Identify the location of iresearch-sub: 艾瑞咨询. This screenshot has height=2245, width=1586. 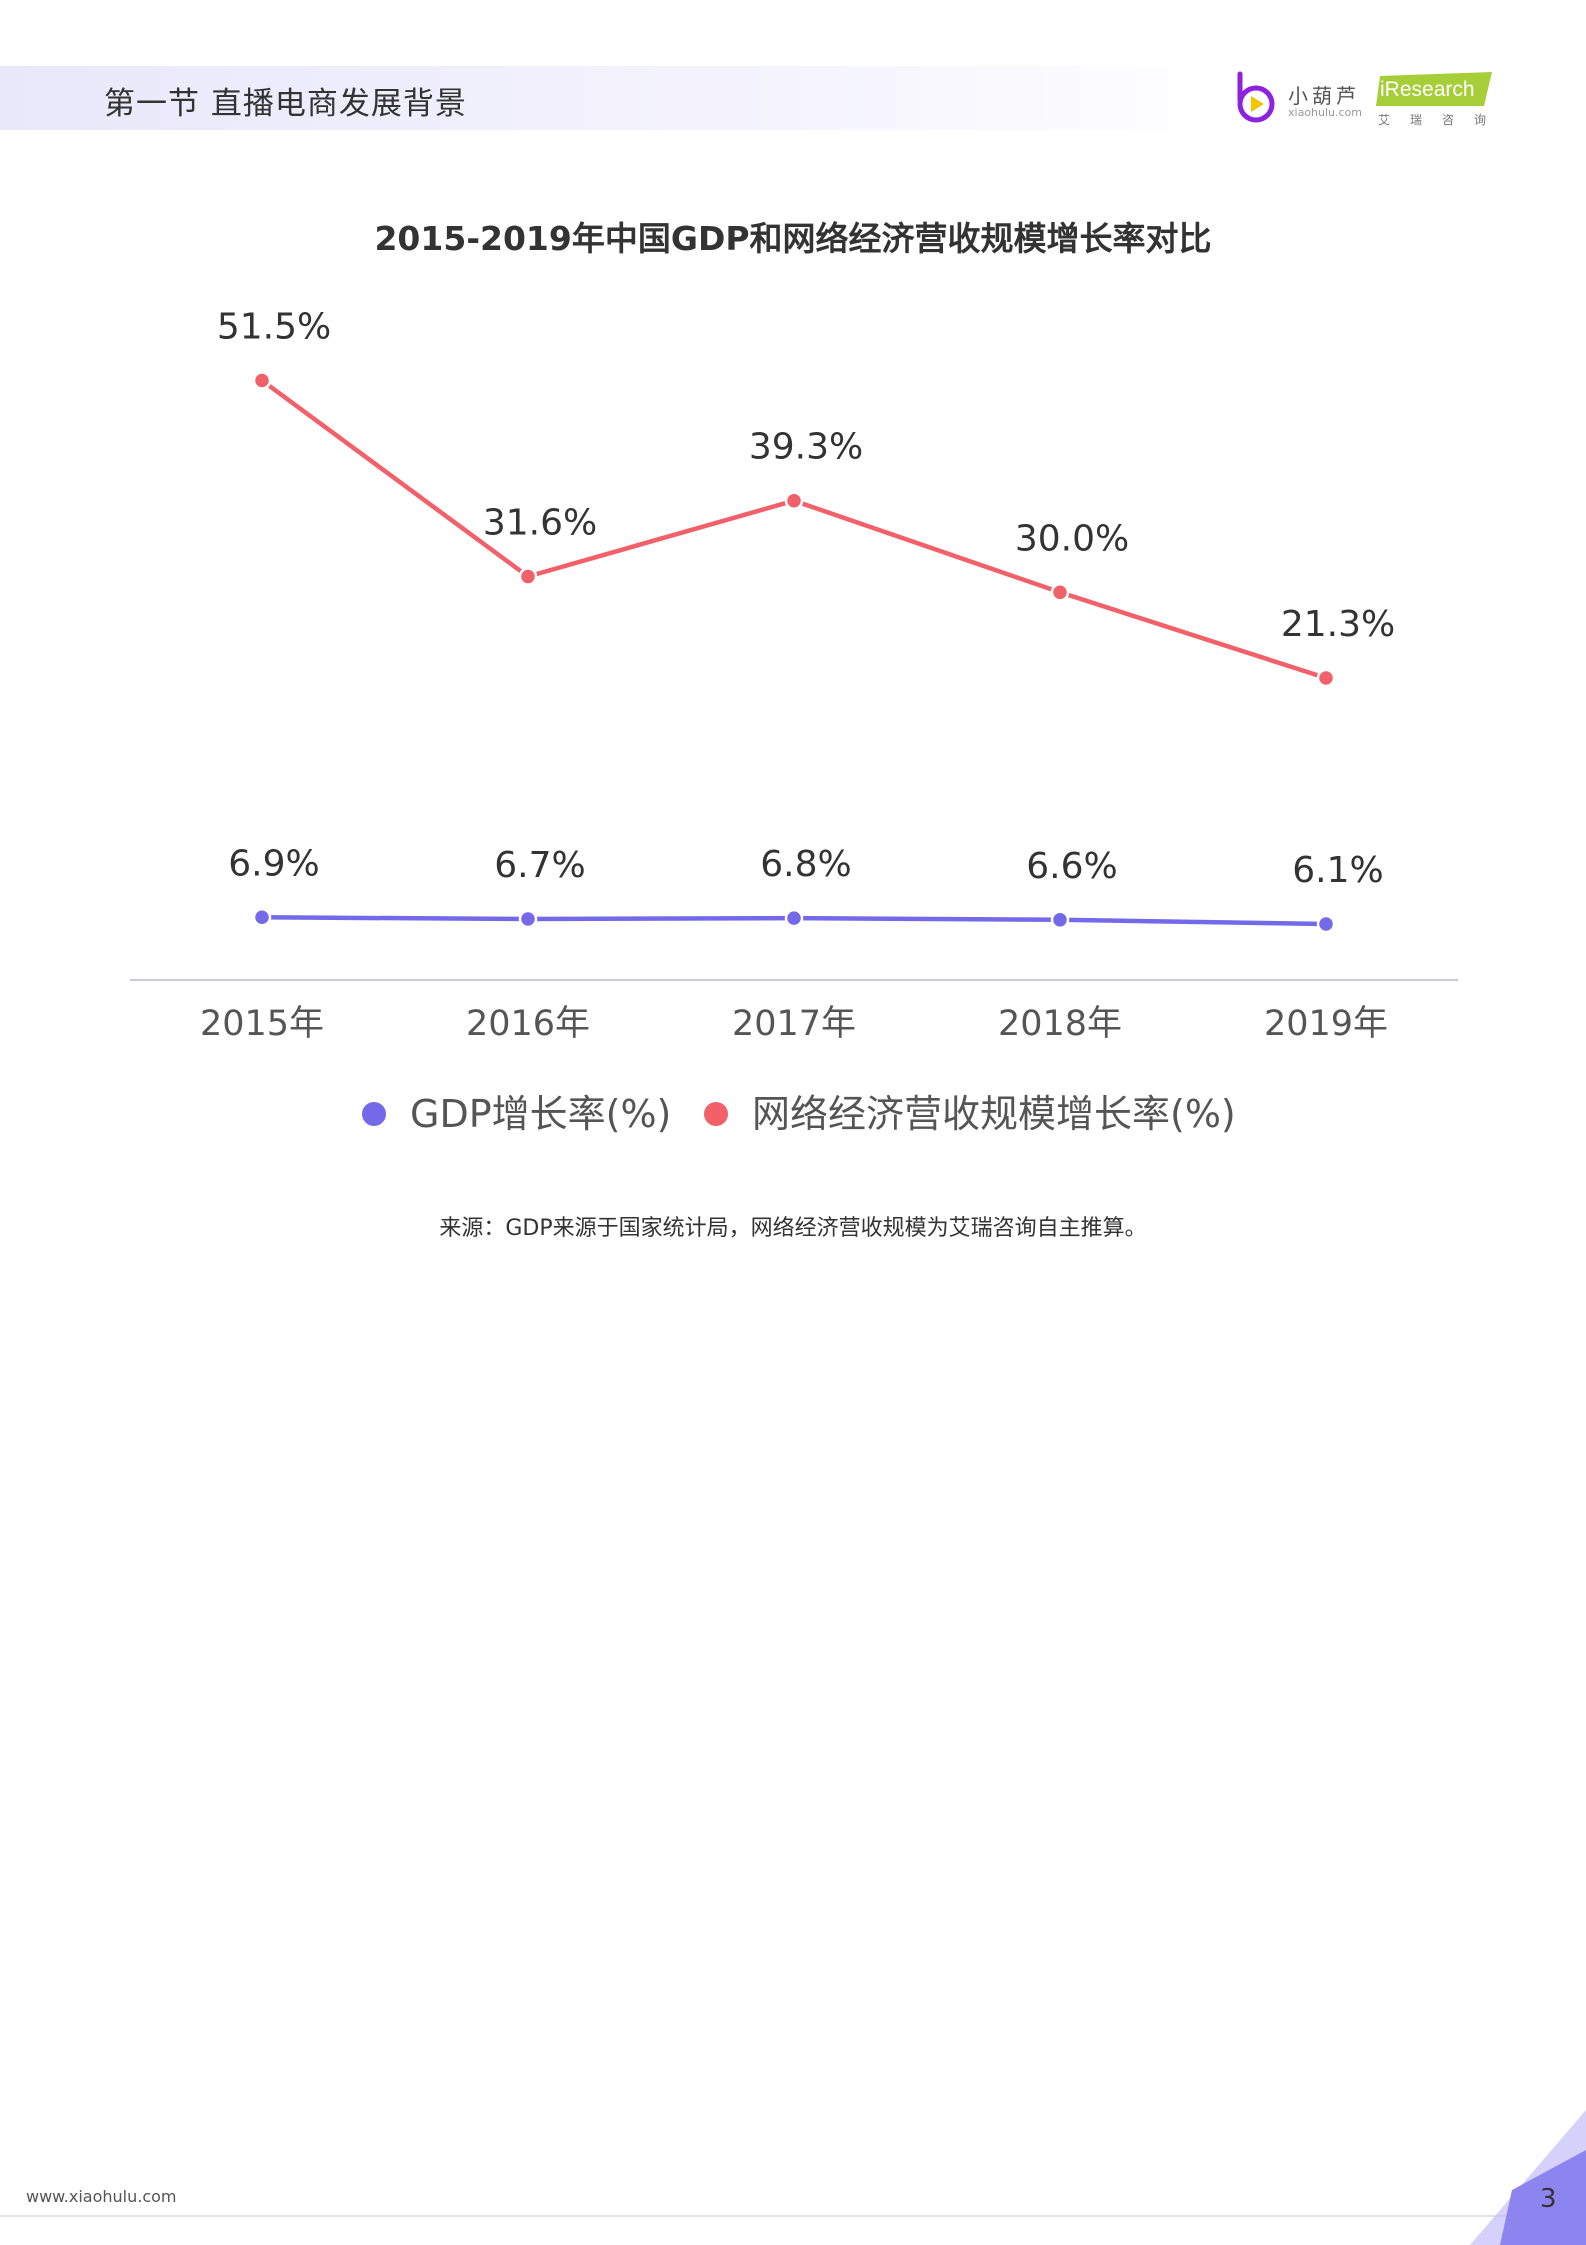
(1442, 120).